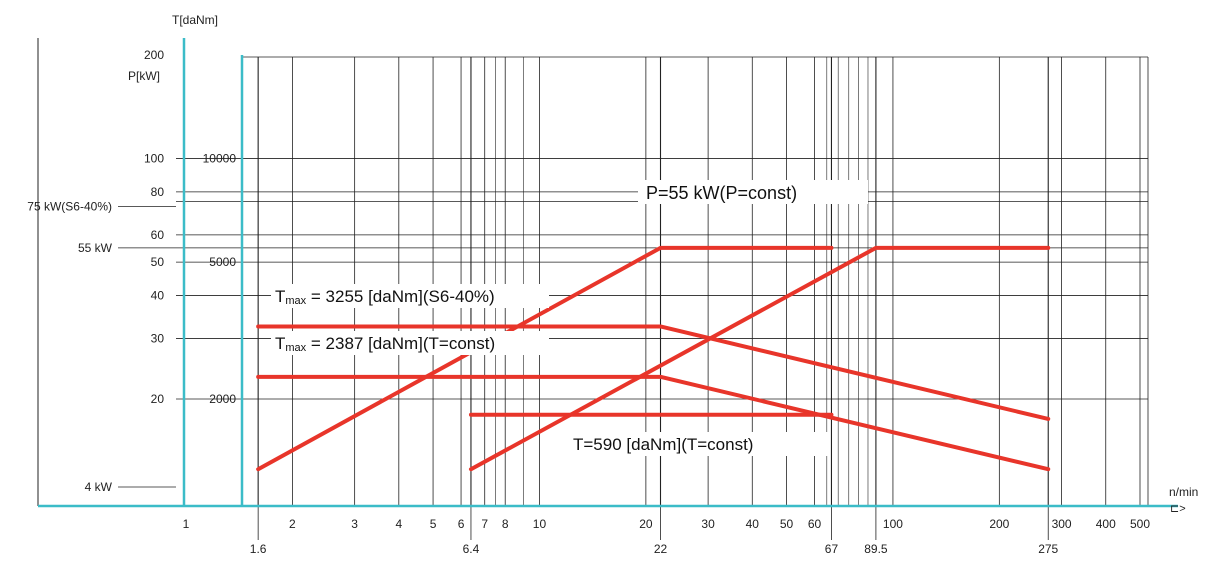 The height and width of the screenshot is (561, 1210). What do you see at coordinates (893, 524) in the screenshot?
I see `x-tick-label: 100` at bounding box center [893, 524].